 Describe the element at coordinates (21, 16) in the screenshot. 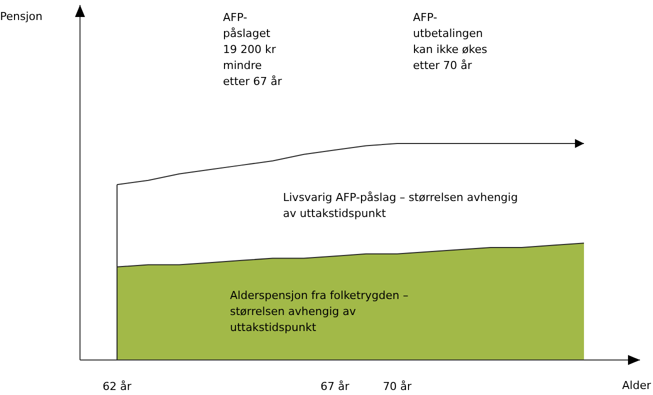

I see `text: Pensjon` at that location.